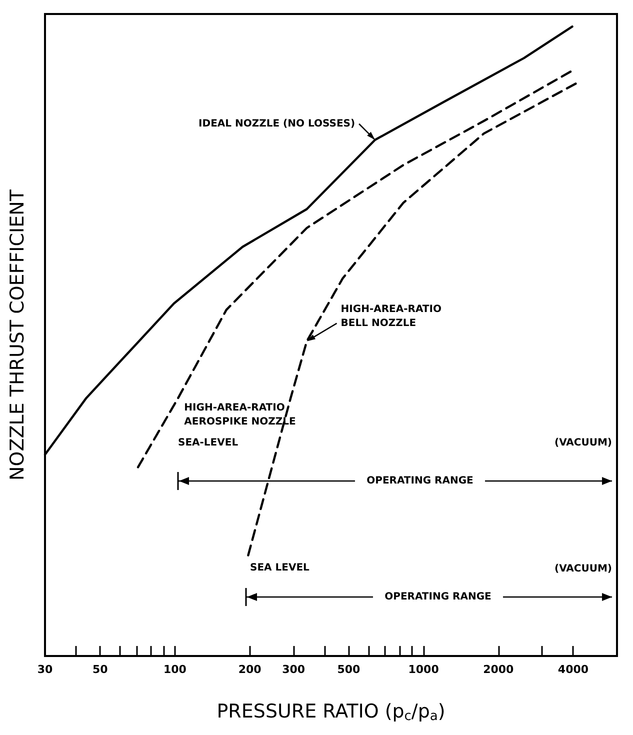 The width and height of the screenshot is (633, 735). I want to click on x-tick-label: 1000, so click(424, 669).